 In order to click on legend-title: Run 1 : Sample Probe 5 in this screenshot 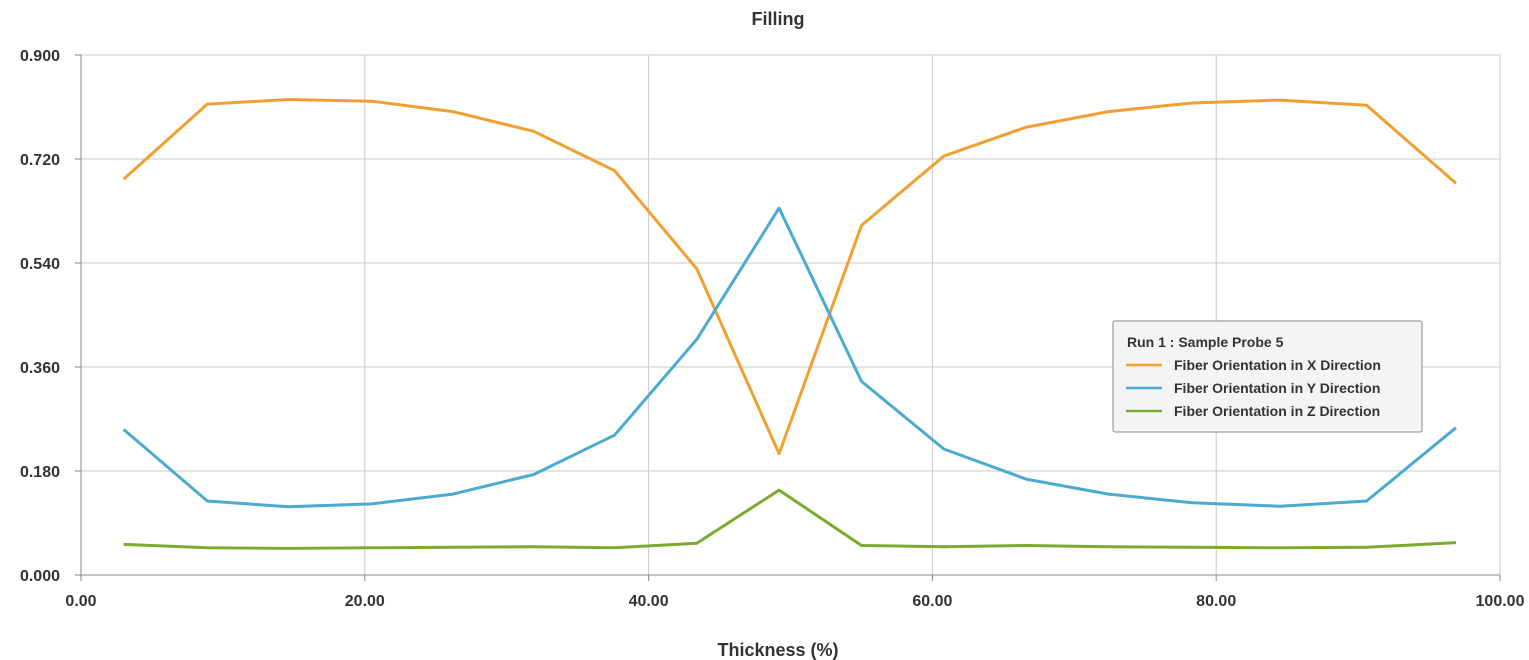, I will do `click(1205, 342)`.